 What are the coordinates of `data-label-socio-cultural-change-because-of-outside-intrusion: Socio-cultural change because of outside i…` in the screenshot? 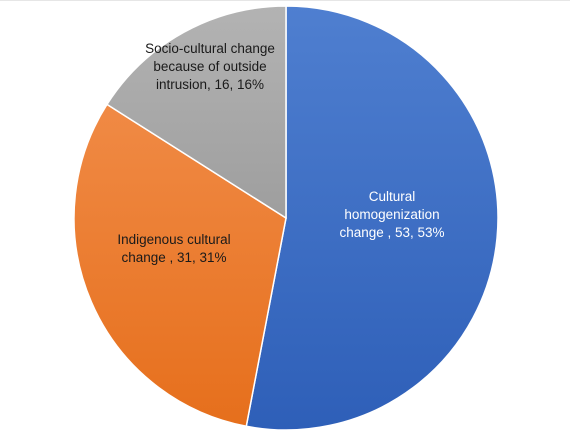 It's located at (210, 66).